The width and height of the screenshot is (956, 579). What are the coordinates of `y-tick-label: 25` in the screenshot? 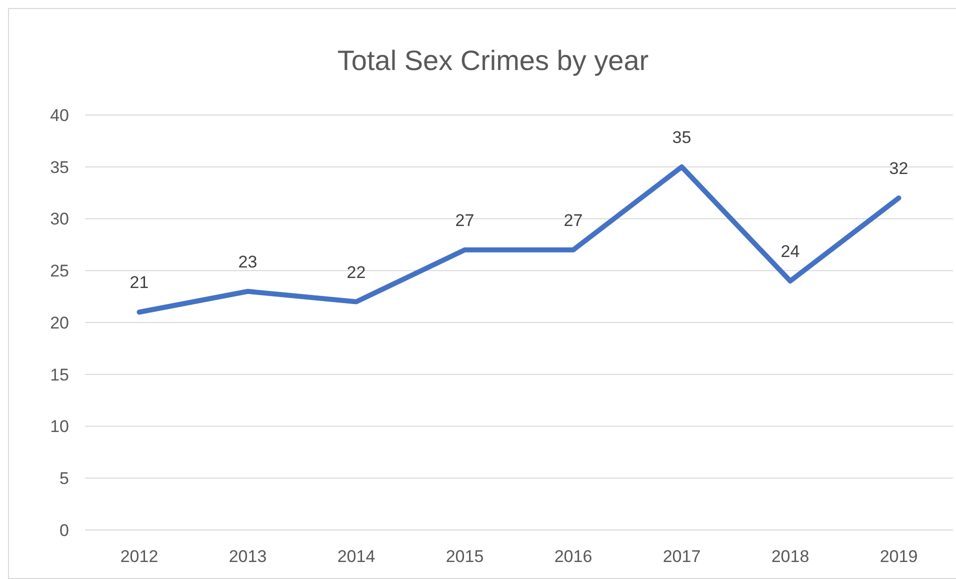 It's located at (59, 271).